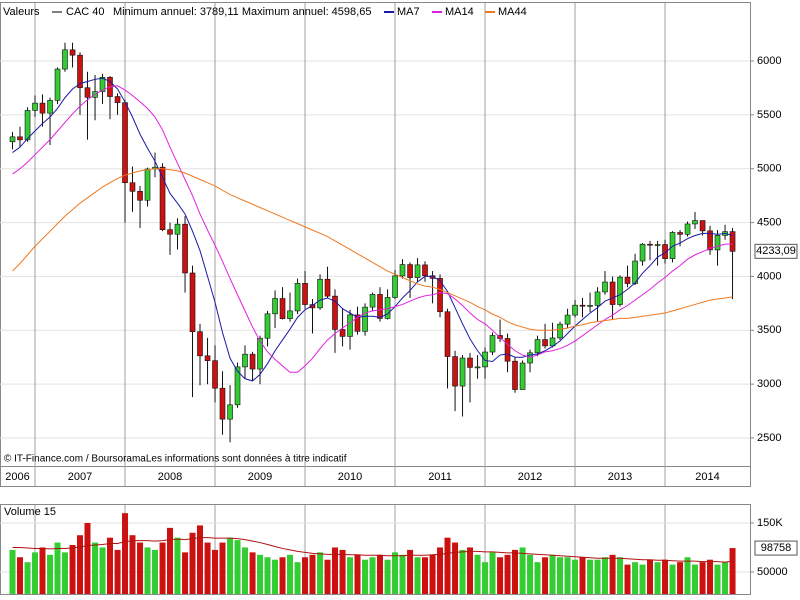 This screenshot has width=800, height=600. I want to click on legend-label: MA44, so click(512, 12).